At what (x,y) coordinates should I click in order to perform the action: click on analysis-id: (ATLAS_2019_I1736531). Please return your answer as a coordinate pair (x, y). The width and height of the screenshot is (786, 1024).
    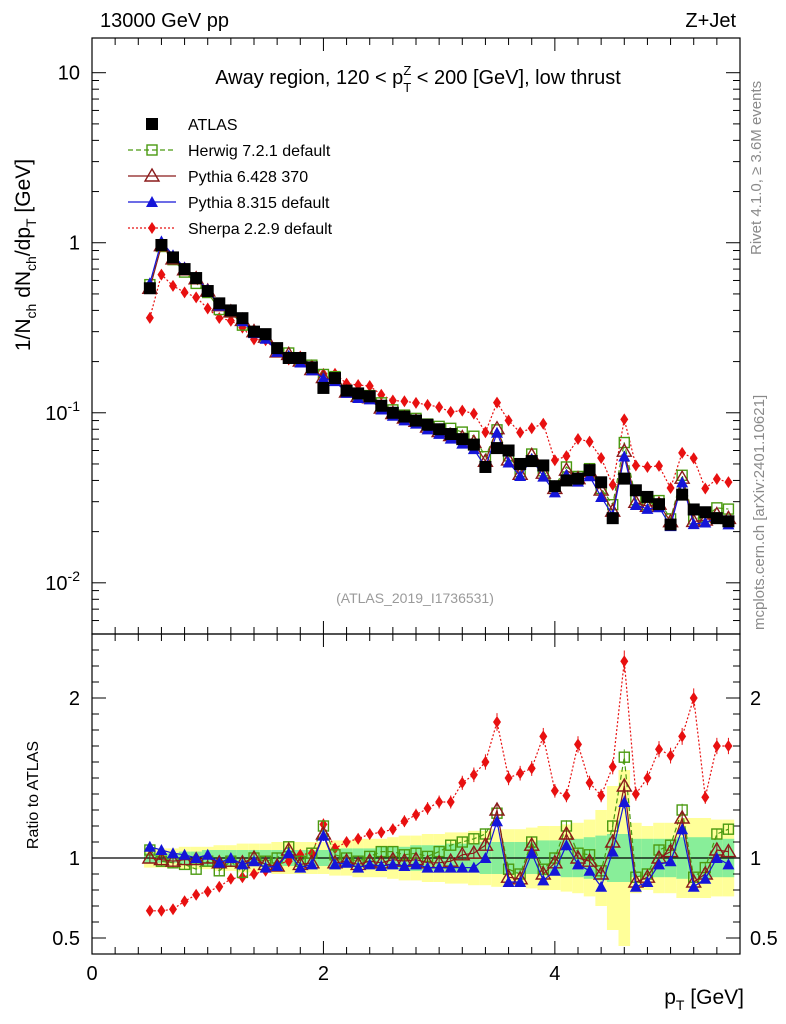
    Looking at the image, I should click on (415, 598).